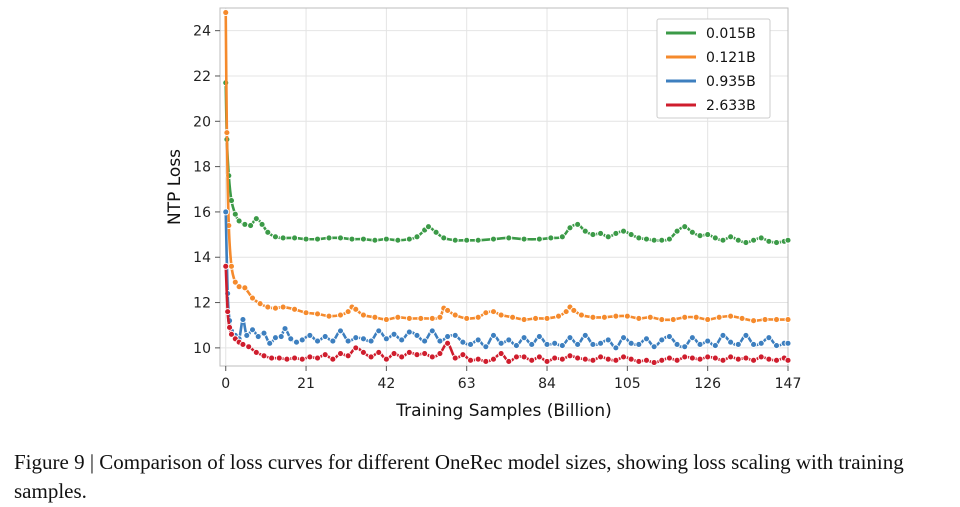 The image size is (960, 507). What do you see at coordinates (731, 58) in the screenshot?
I see `legend-label-0.121B: 0.121B` at bounding box center [731, 58].